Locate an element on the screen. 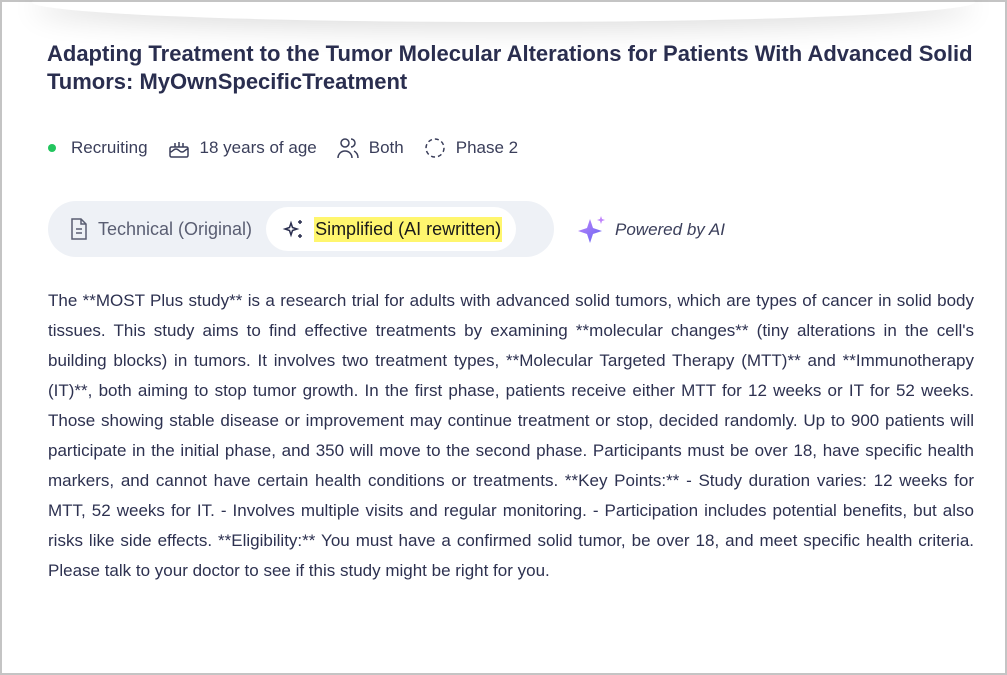  dashed-circle-icon is located at coordinates (434, 148).